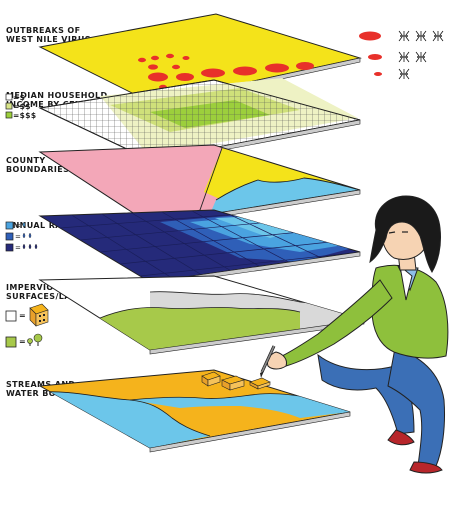 This screenshot has width=454, height=520. Describe the element at coordinates (9, 106) in the screenshot. I see `income-swatch-mid` at that location.